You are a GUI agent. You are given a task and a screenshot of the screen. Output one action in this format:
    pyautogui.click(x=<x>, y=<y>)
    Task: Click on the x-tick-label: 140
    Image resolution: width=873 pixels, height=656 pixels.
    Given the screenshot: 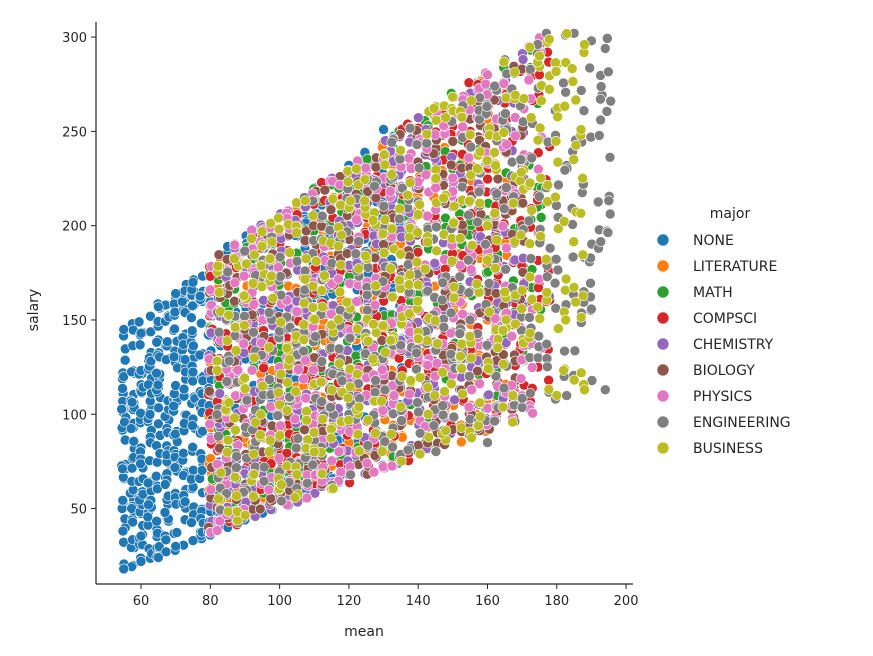 What is the action you would take?
    pyautogui.click(x=418, y=601)
    